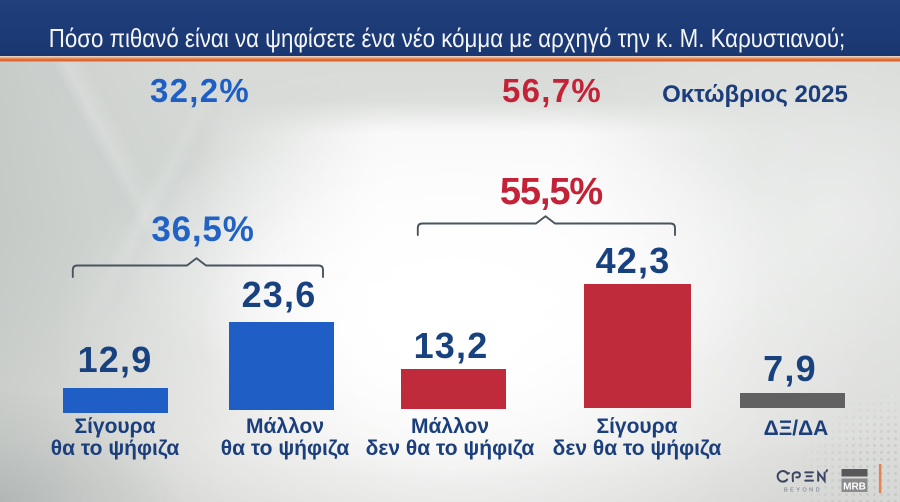 The width and height of the screenshot is (900, 502). Describe the element at coordinates (854, 487) in the screenshot. I see `svg-text: MRB` at that location.